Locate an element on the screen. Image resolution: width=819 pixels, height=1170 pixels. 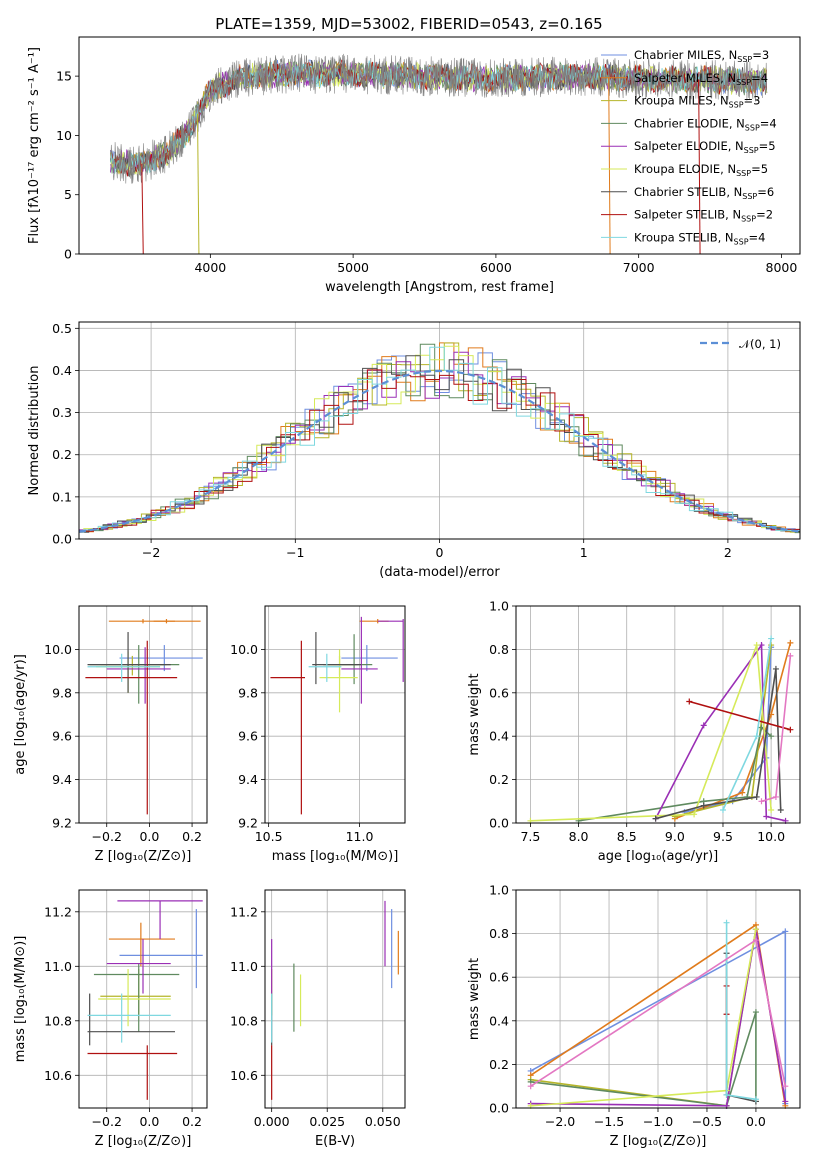
x-axis-label: E(B-V) is located at coordinates (335, 1141).